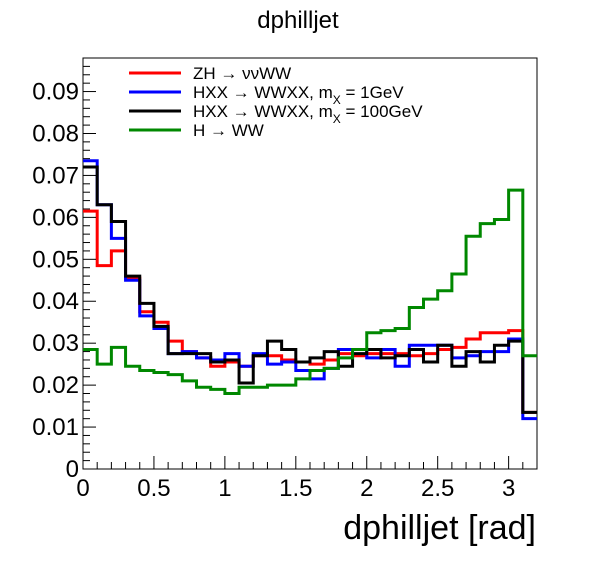  Describe the element at coordinates (55, 259) in the screenshot. I see `y-tick-label: 0.05` at that location.